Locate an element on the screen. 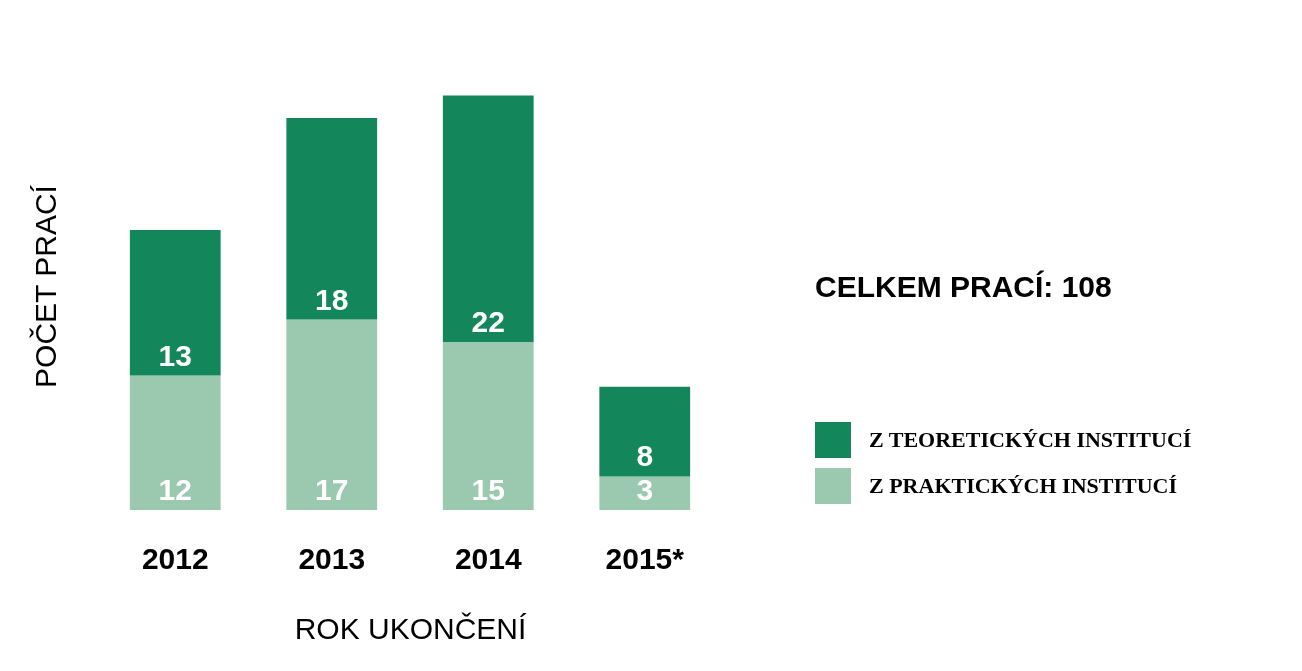 The image size is (1302, 671). x-tick-label: 2013 is located at coordinates (332, 558).